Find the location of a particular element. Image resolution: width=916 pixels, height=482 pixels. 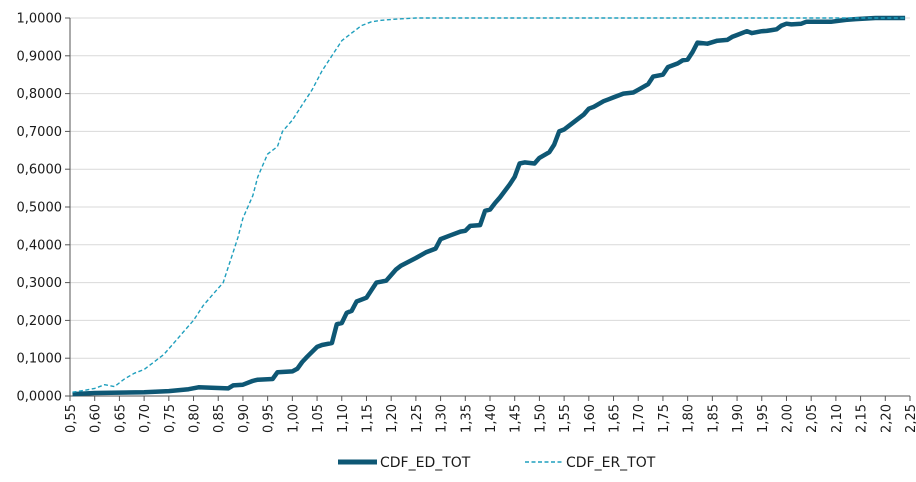

x-tick-label: 1,70 is located at coordinates (639, 418).